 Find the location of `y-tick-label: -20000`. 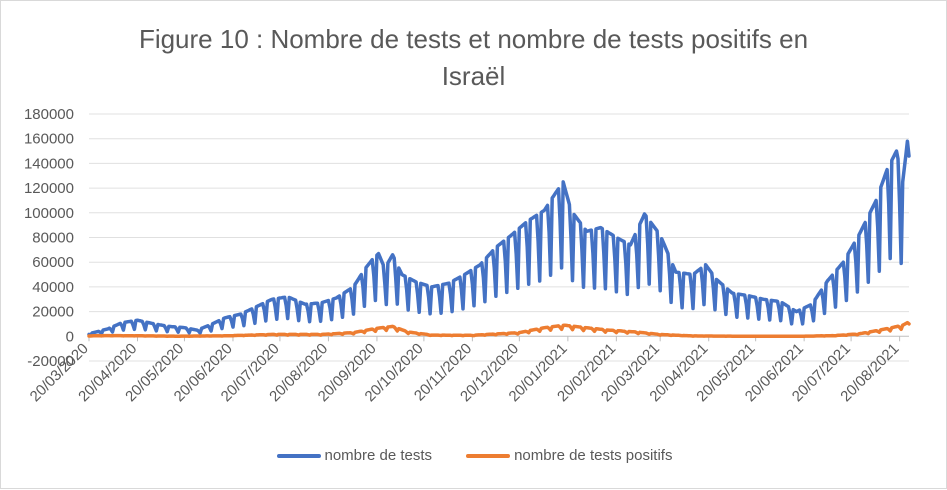

y-tick-label: -20000 is located at coordinates (50, 361).